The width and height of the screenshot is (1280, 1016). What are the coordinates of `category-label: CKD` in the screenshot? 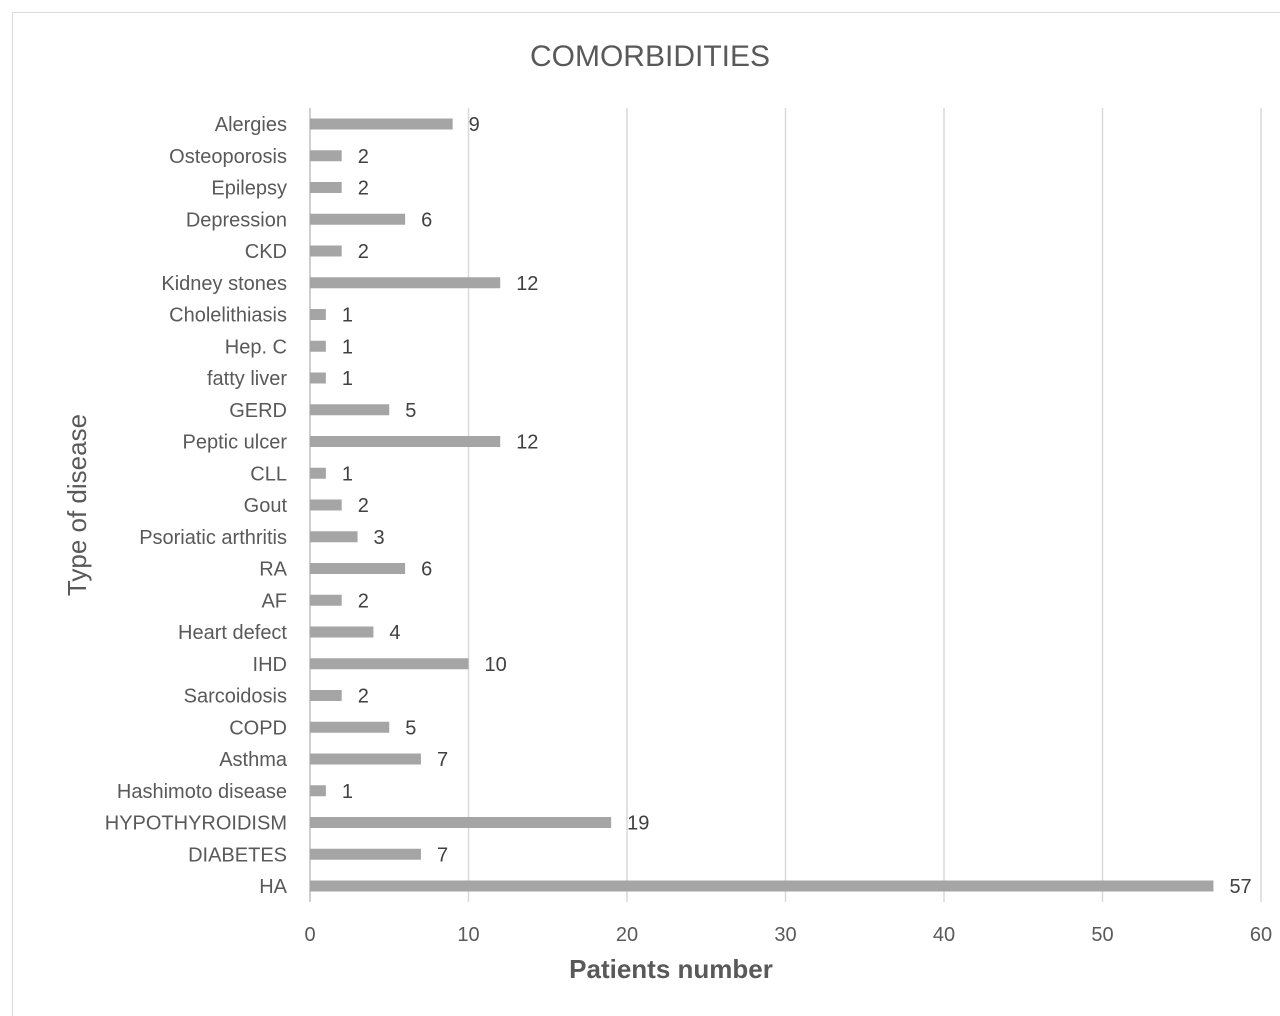 It's located at (266, 252).